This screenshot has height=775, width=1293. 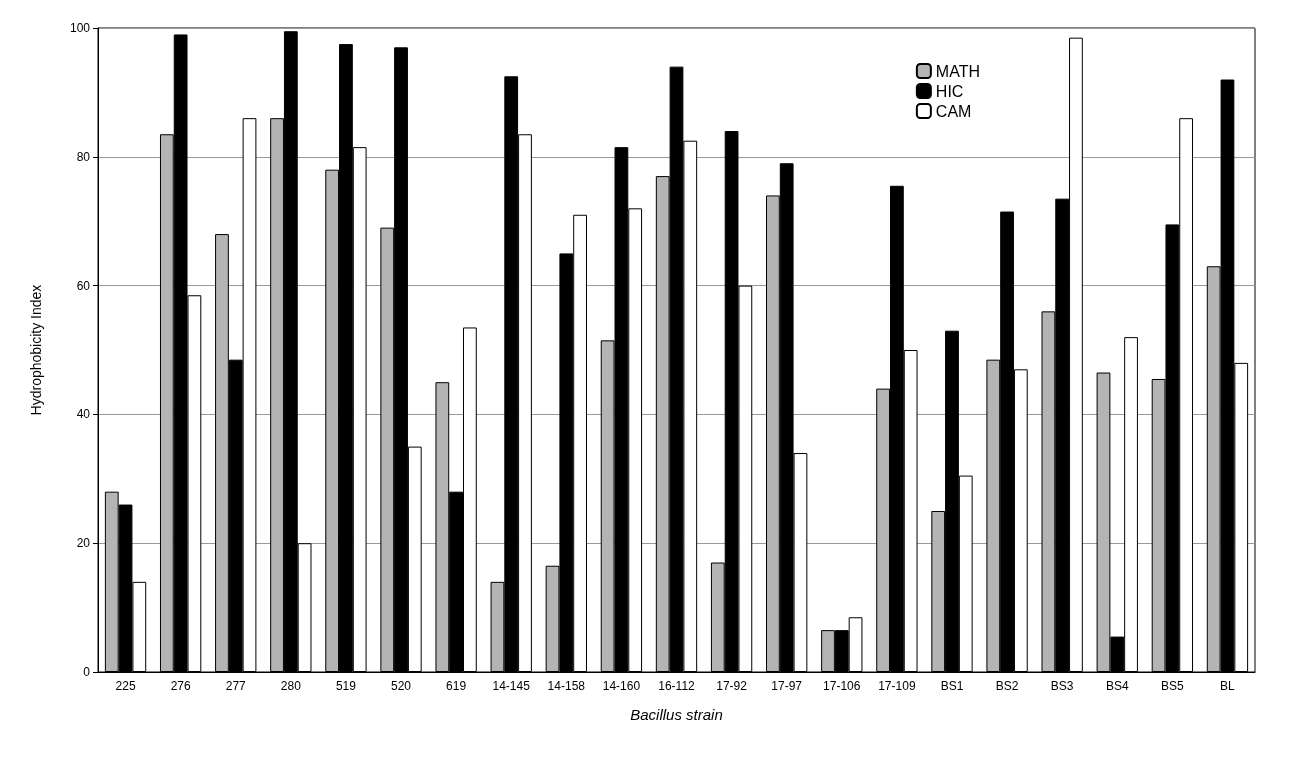 I want to click on legend-label: MATH, so click(x=957, y=71).